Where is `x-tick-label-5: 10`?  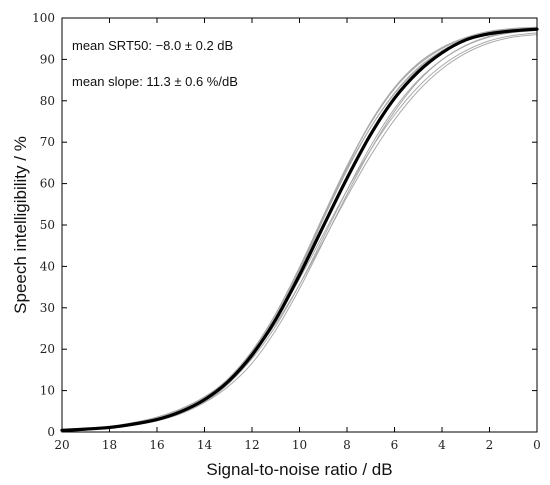
x-tick-label-5: 10 is located at coordinates (299, 445).